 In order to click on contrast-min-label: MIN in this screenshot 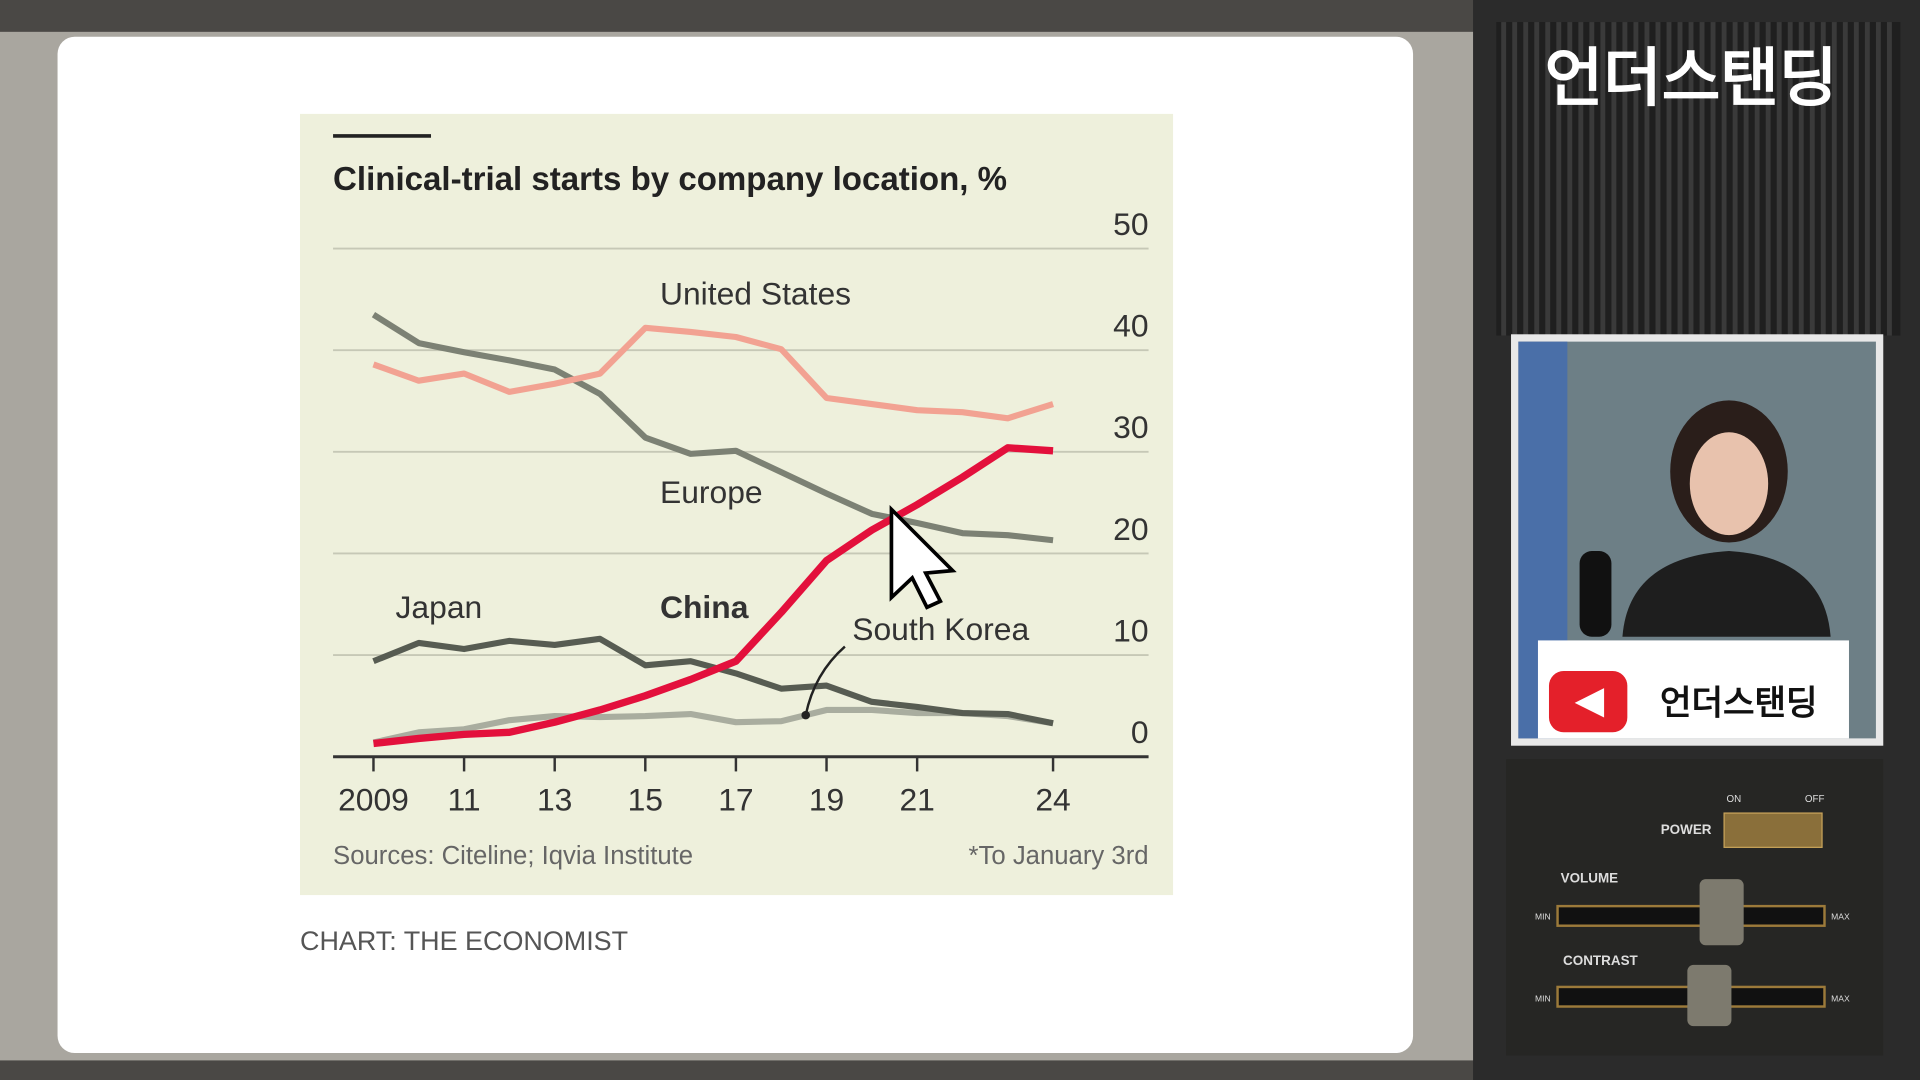, I will do `click(1543, 998)`.